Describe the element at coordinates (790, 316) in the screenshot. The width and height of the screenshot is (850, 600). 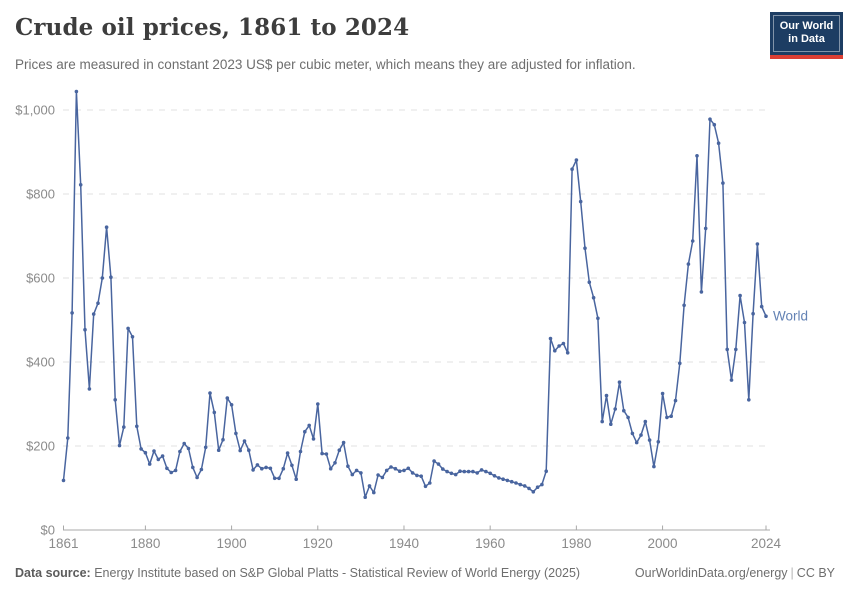
I see `series-label-world: World` at that location.